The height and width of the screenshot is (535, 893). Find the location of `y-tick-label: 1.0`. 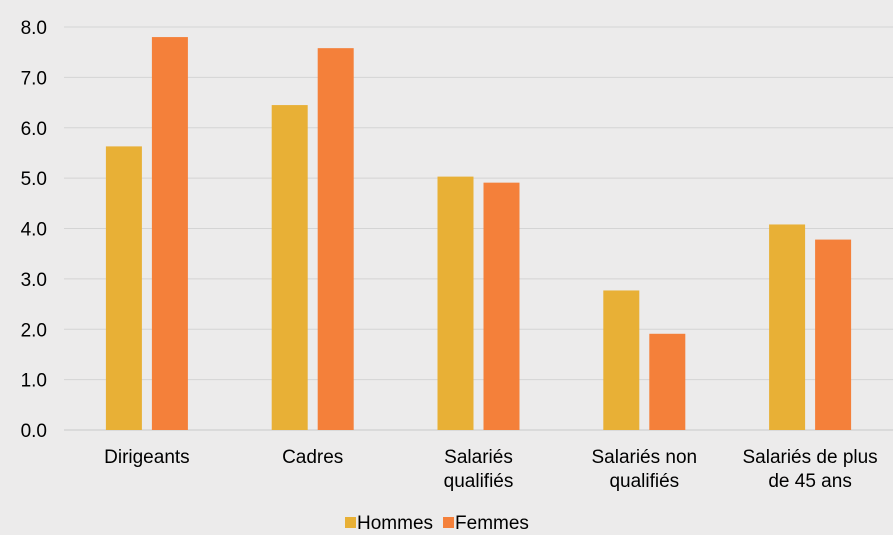

y-tick-label: 1.0 is located at coordinates (34, 381).